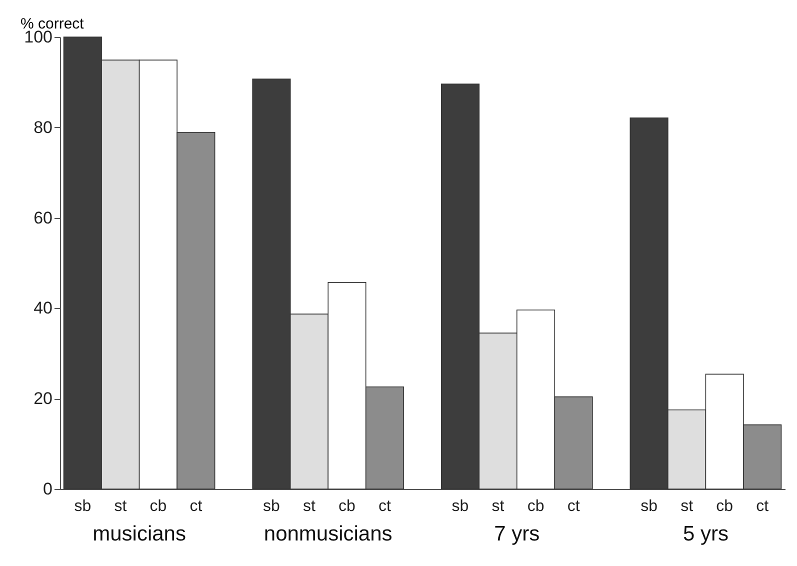  Describe the element at coordinates (43, 218) in the screenshot. I see `y-tick-label: 60` at that location.